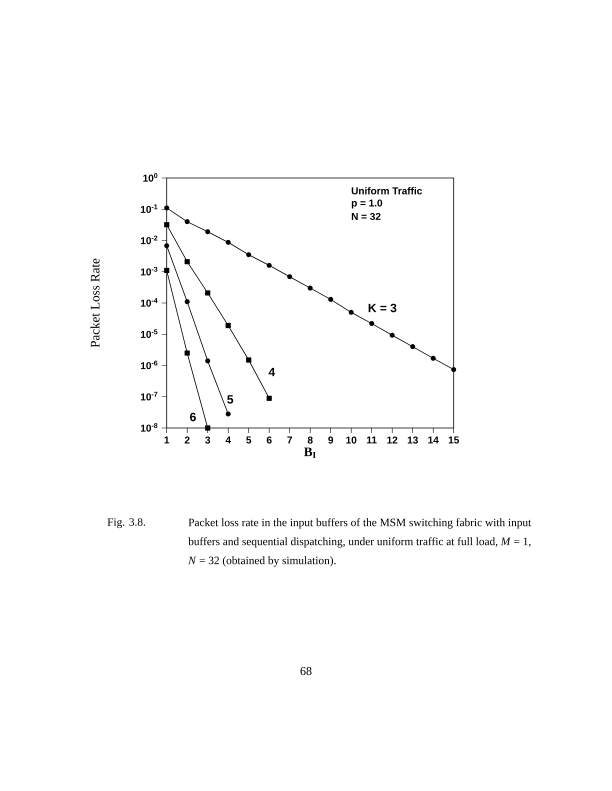 This screenshot has width=612, height=791. What do you see at coordinates (367, 204) in the screenshot?
I see `annotation: p = 1.0` at bounding box center [367, 204].